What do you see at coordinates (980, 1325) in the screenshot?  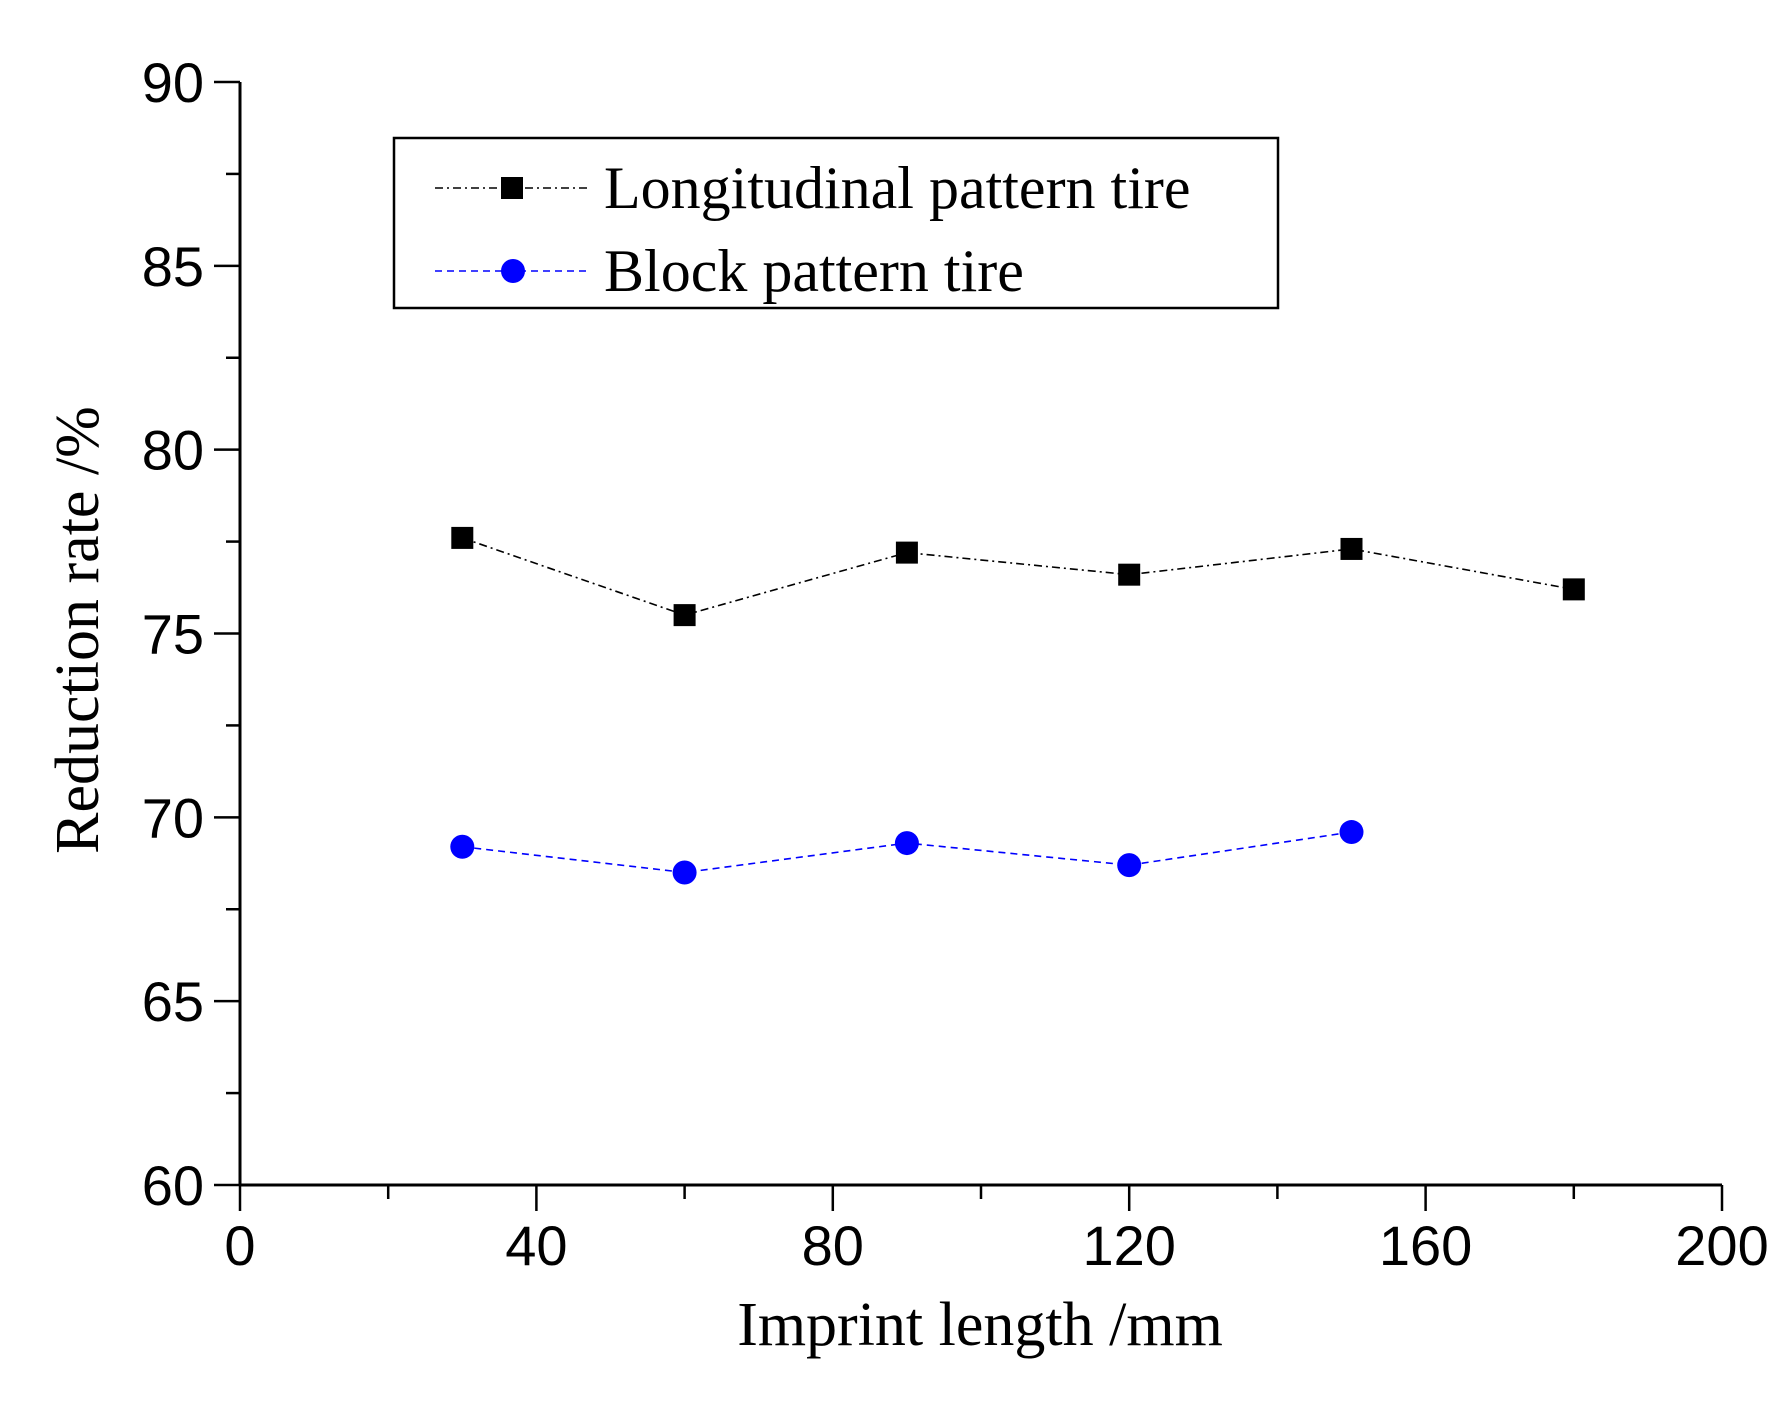 I see `x-axis-title: Imprint length /mm` at bounding box center [980, 1325].